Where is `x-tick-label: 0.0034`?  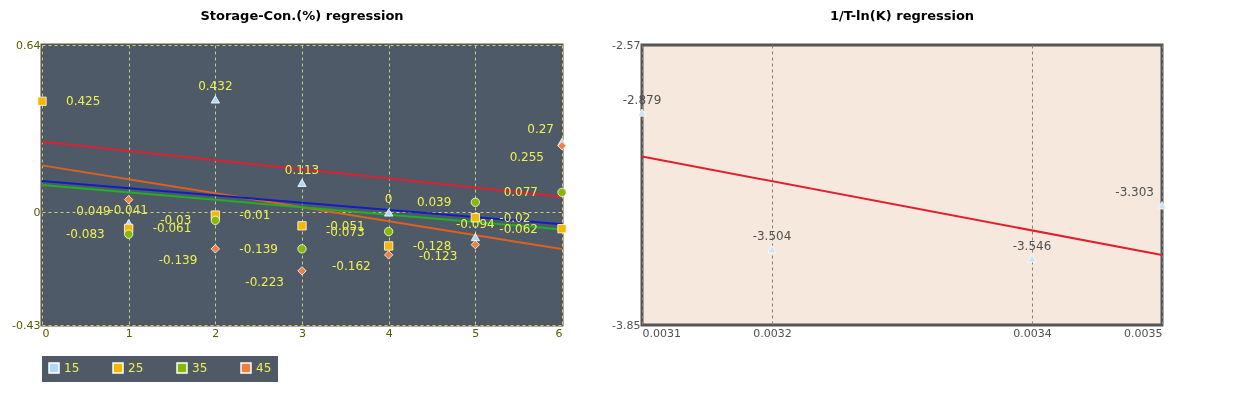 x-tick-label: 0.0034 is located at coordinates (1032, 333).